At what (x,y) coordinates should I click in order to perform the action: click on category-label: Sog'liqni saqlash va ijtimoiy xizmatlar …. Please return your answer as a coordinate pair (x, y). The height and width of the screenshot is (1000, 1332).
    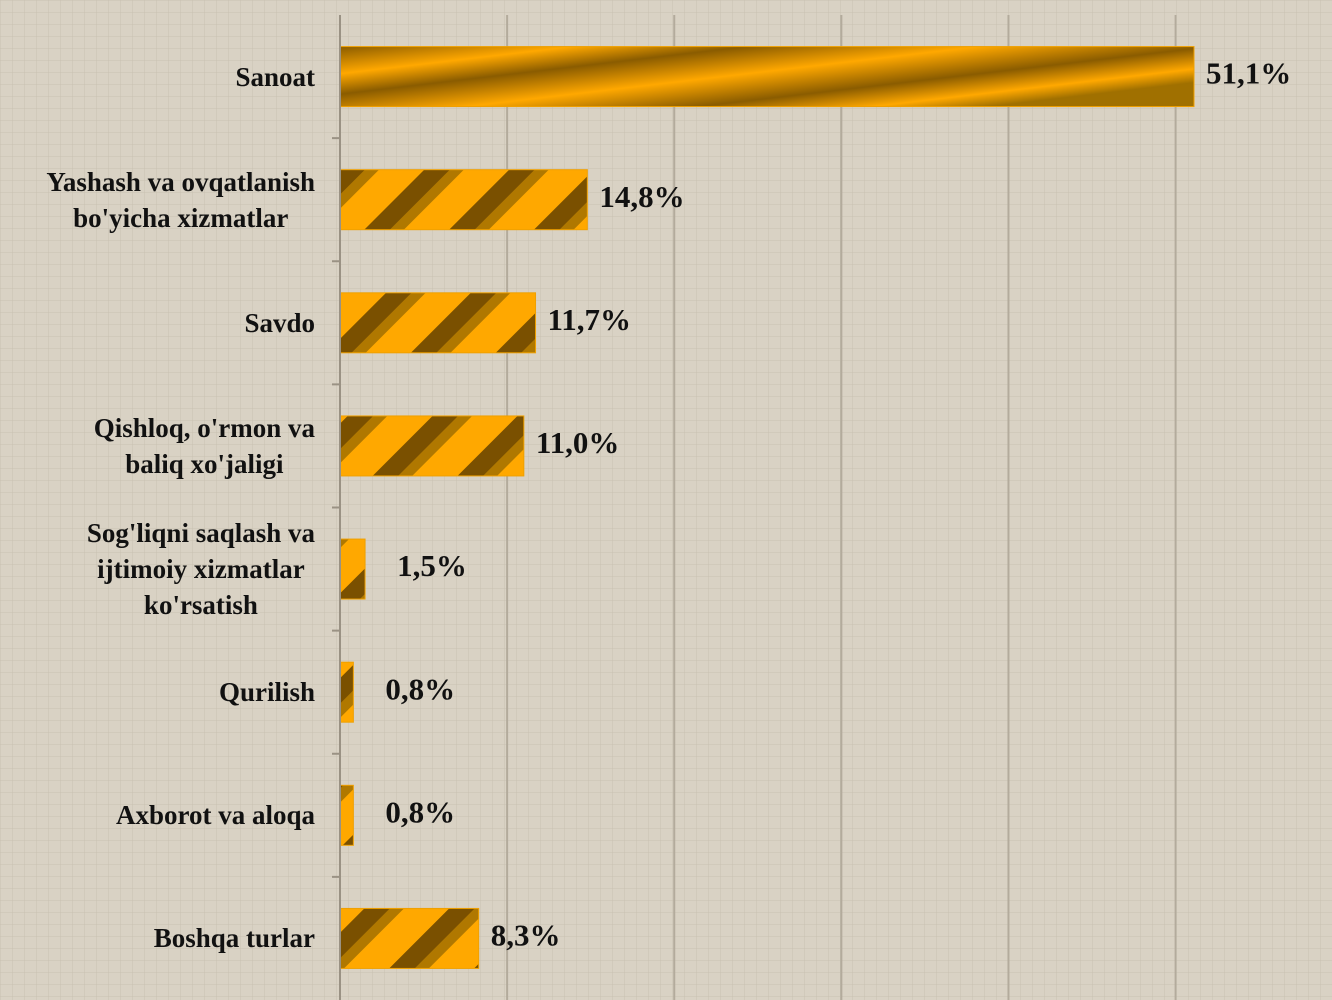
    Looking at the image, I should click on (200, 569).